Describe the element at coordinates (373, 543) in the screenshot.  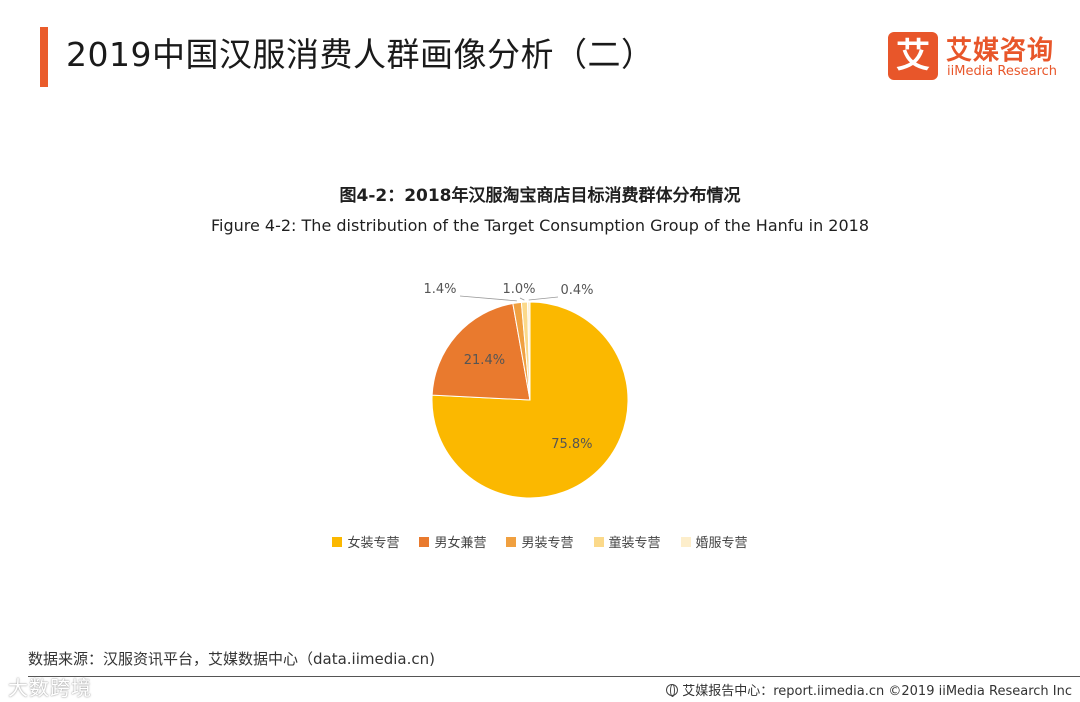
I see `legend-label: 女装专营` at that location.